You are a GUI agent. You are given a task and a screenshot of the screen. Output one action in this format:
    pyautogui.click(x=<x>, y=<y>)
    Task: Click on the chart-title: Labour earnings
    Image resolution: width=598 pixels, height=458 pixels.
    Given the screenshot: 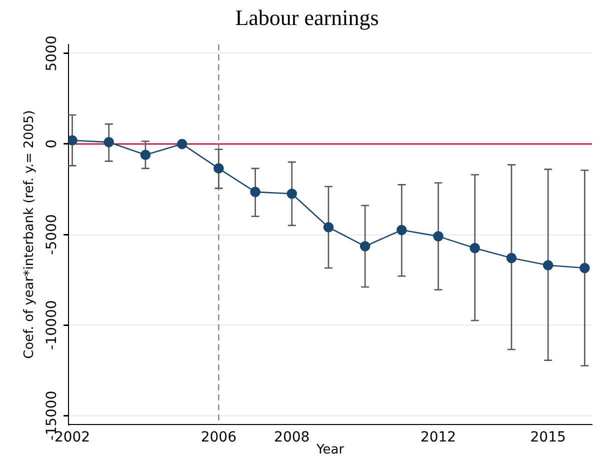 What is the action you would take?
    pyautogui.click(x=307, y=17)
    